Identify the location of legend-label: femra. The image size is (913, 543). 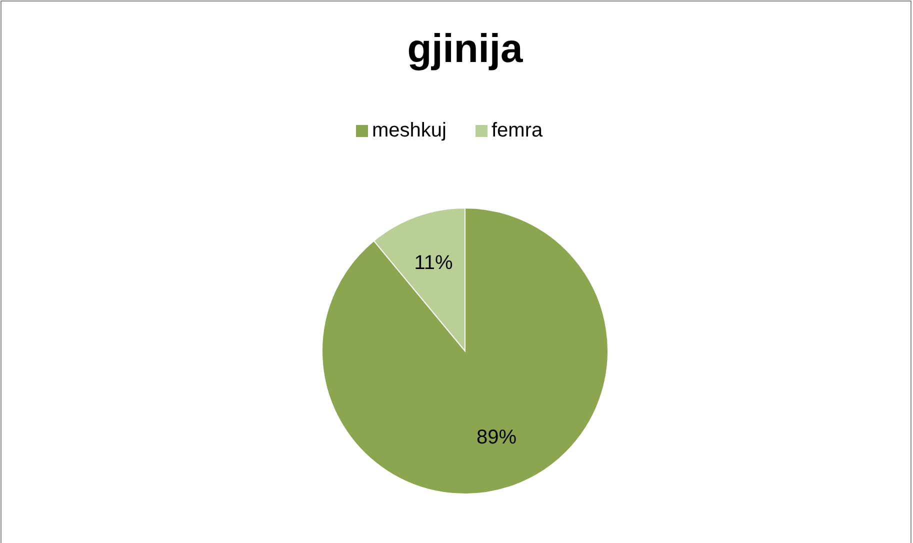
(518, 130).